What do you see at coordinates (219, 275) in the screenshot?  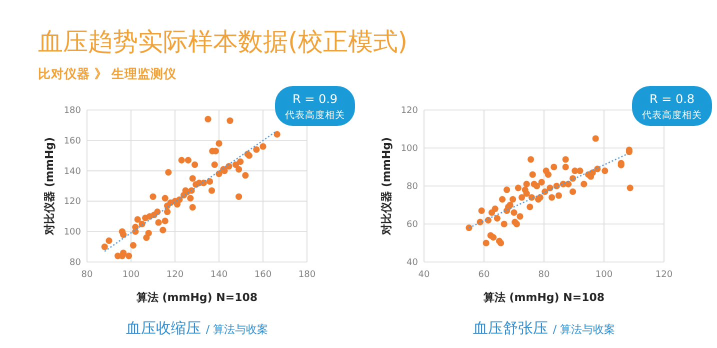 I see `x-tick-label: 140` at bounding box center [219, 275].